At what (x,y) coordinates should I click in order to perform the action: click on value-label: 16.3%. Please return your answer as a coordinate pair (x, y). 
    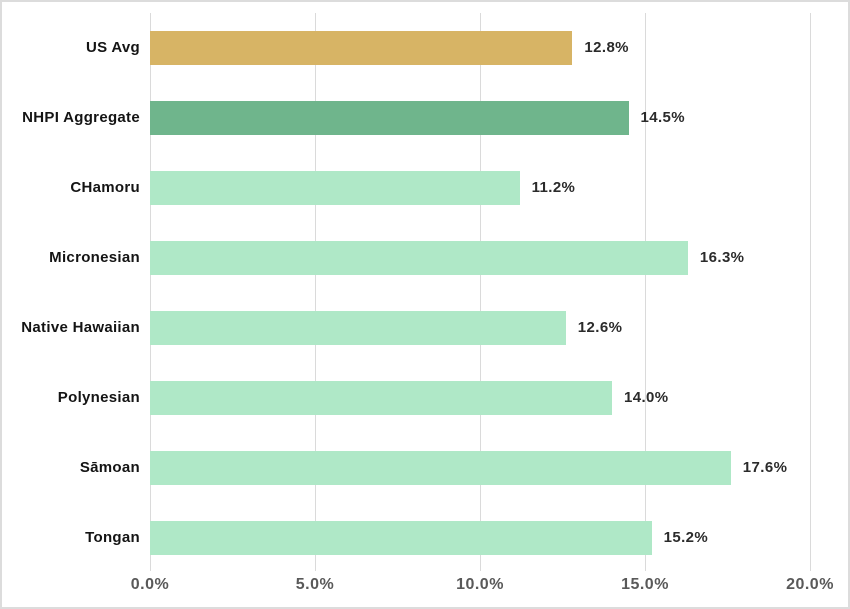
    Looking at the image, I should click on (722, 257).